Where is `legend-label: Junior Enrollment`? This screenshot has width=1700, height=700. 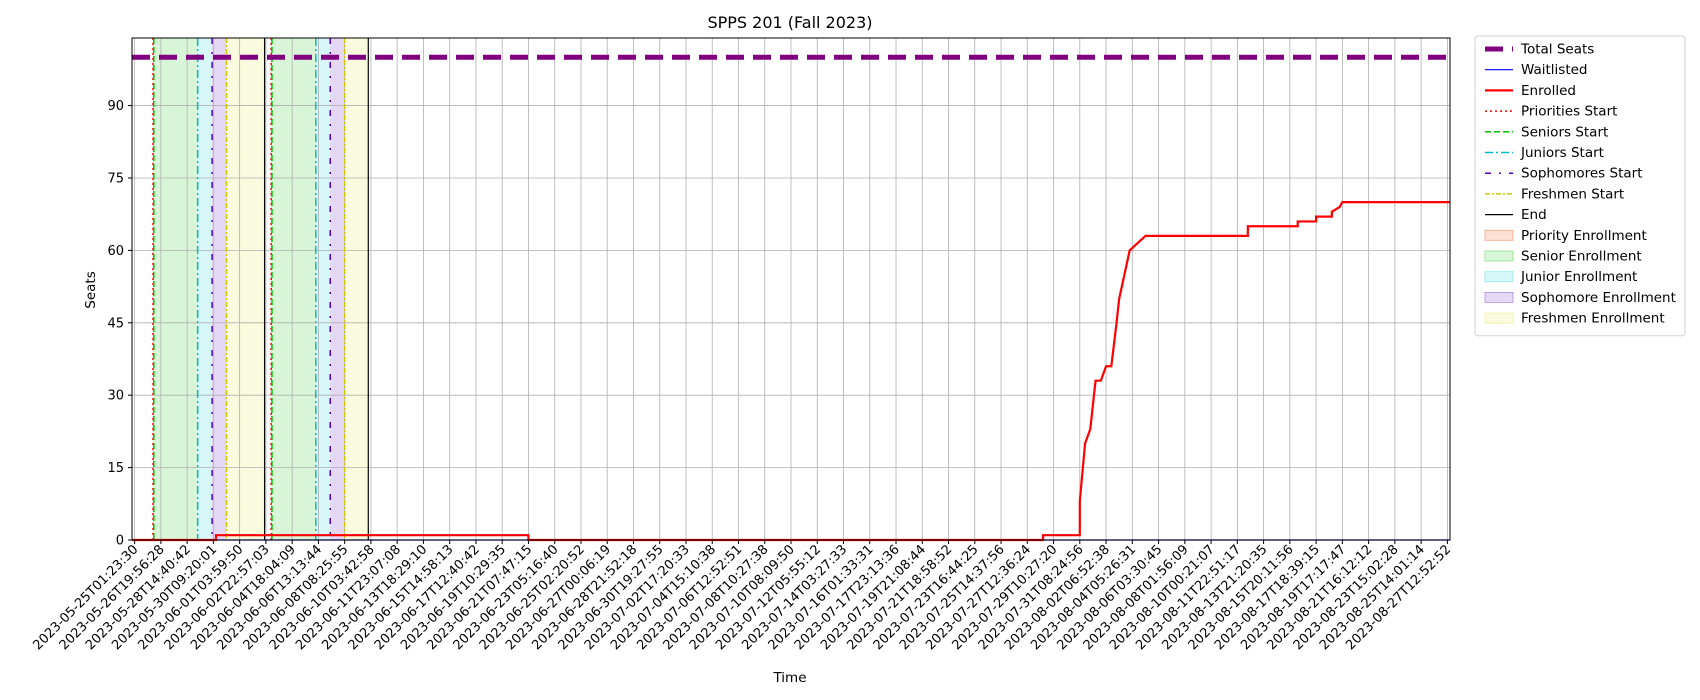 legend-label: Junior Enrollment is located at coordinates (1578, 277).